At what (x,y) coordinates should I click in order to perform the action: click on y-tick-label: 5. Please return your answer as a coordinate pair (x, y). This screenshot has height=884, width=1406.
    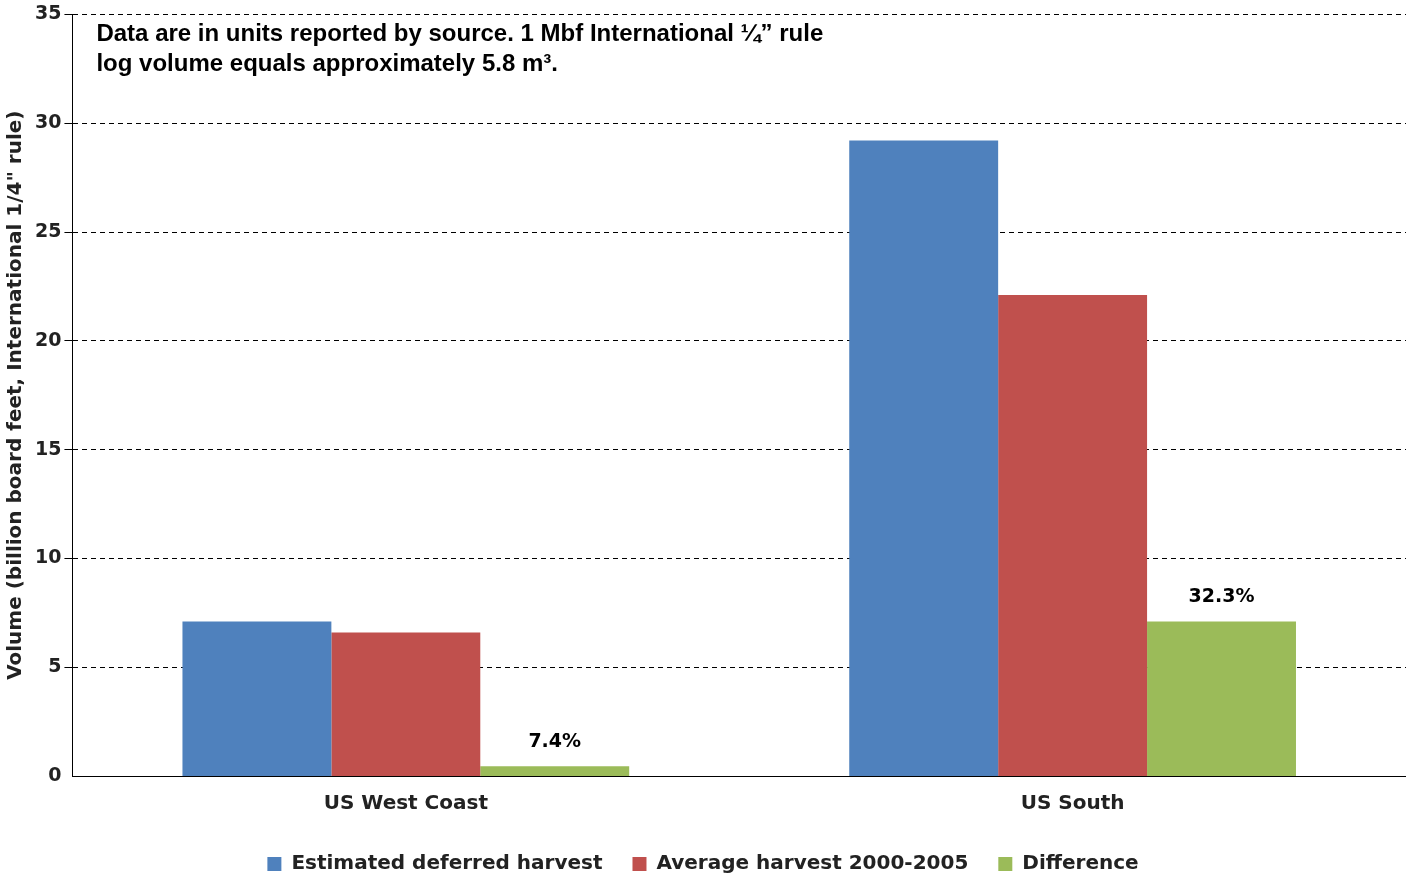
    Looking at the image, I should click on (55, 665).